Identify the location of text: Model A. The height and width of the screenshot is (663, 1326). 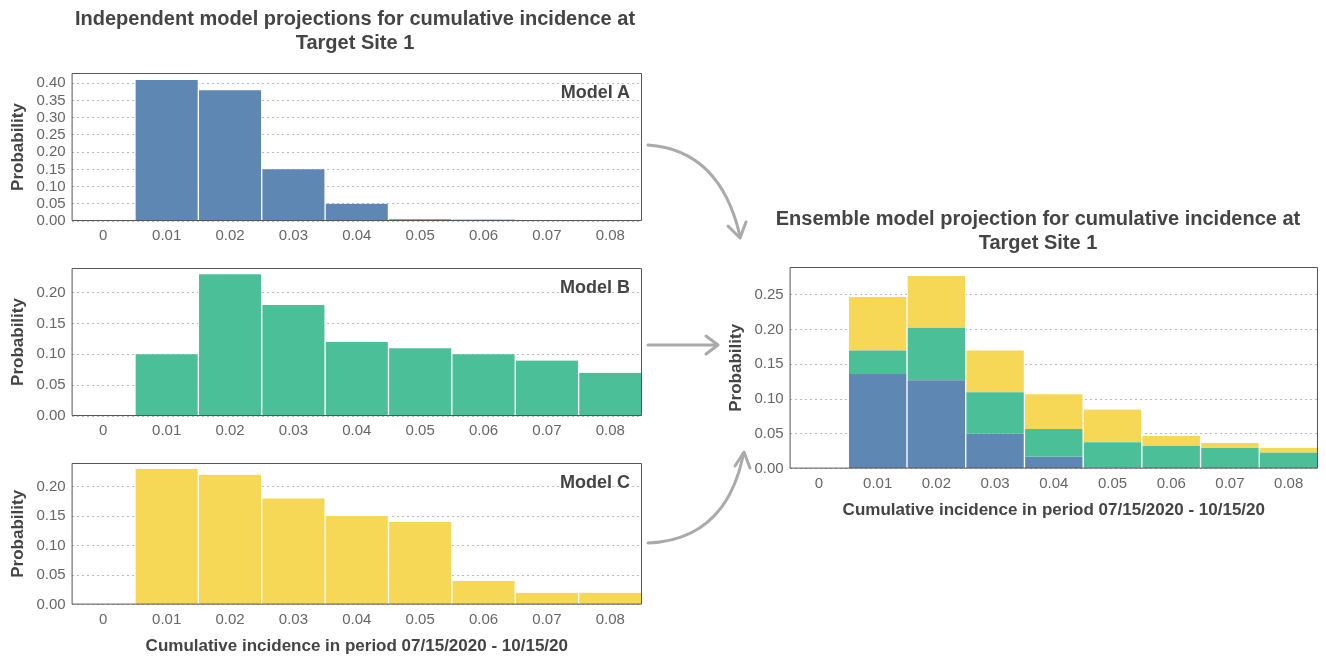
(595, 91).